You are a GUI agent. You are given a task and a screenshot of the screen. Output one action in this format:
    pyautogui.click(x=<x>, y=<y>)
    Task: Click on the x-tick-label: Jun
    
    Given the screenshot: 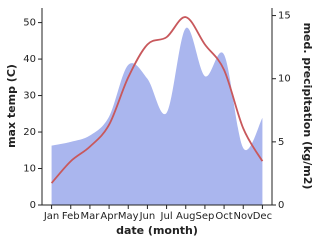 What is the action you would take?
    pyautogui.click(x=147, y=216)
    